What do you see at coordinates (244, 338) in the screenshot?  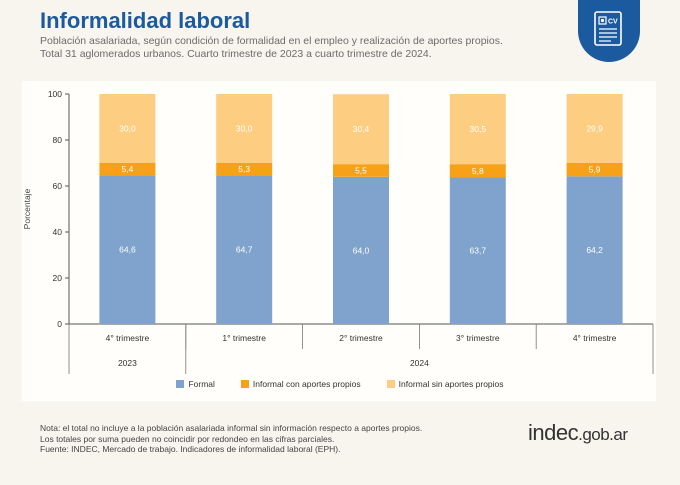 I see `x-tick-label: 1° trimestre` at bounding box center [244, 338].